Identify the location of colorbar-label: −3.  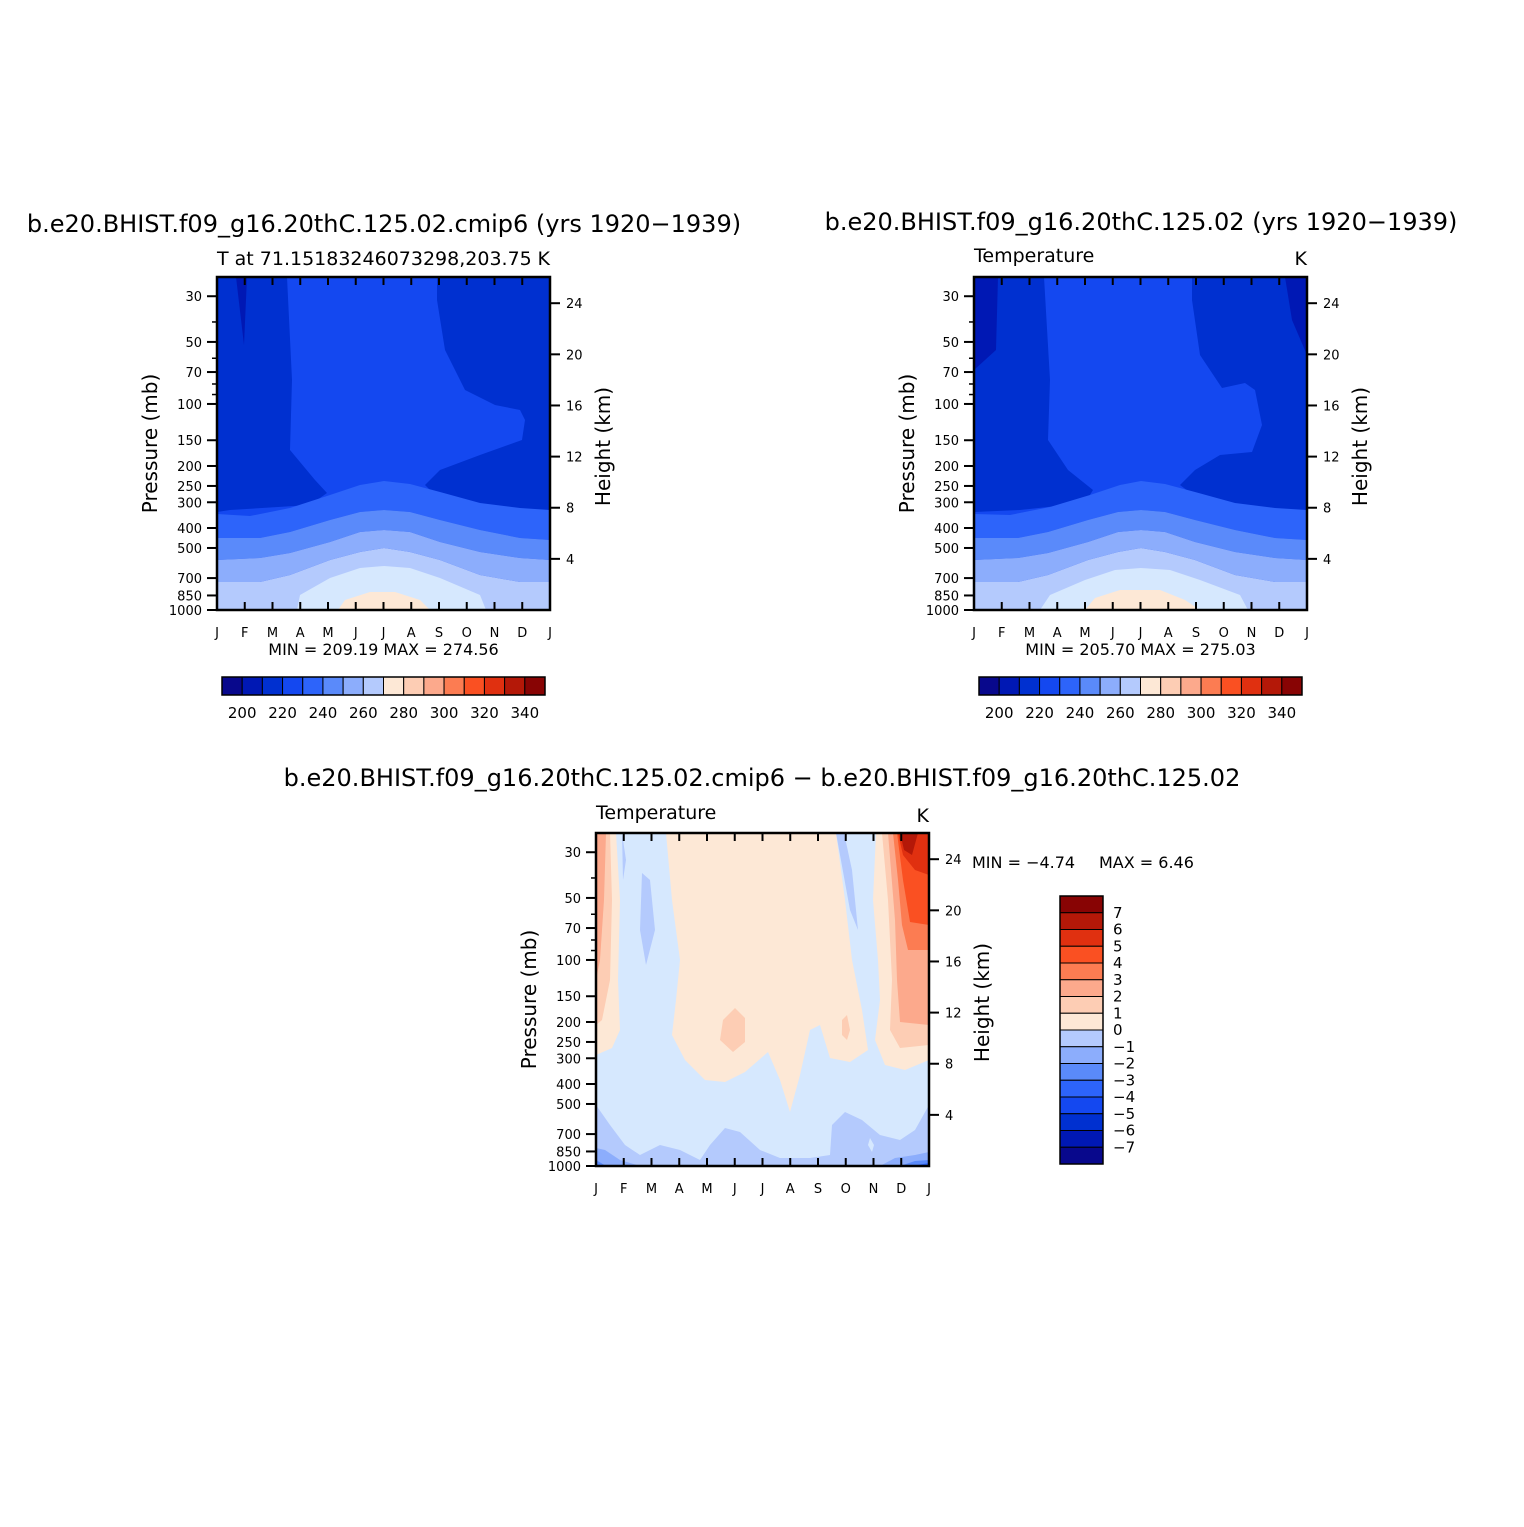
(1124, 1080).